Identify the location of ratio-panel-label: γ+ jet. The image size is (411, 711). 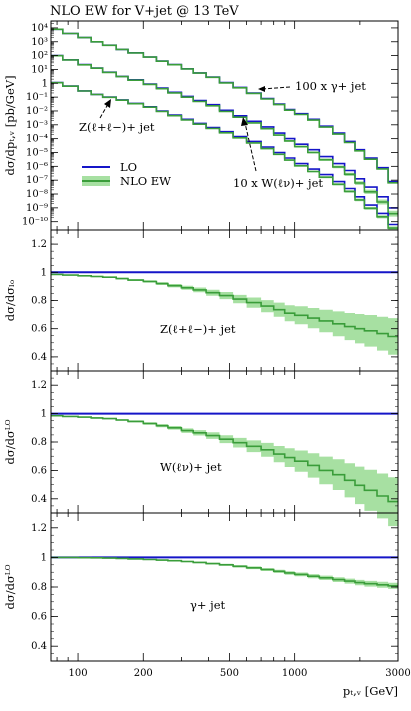
(208, 605).